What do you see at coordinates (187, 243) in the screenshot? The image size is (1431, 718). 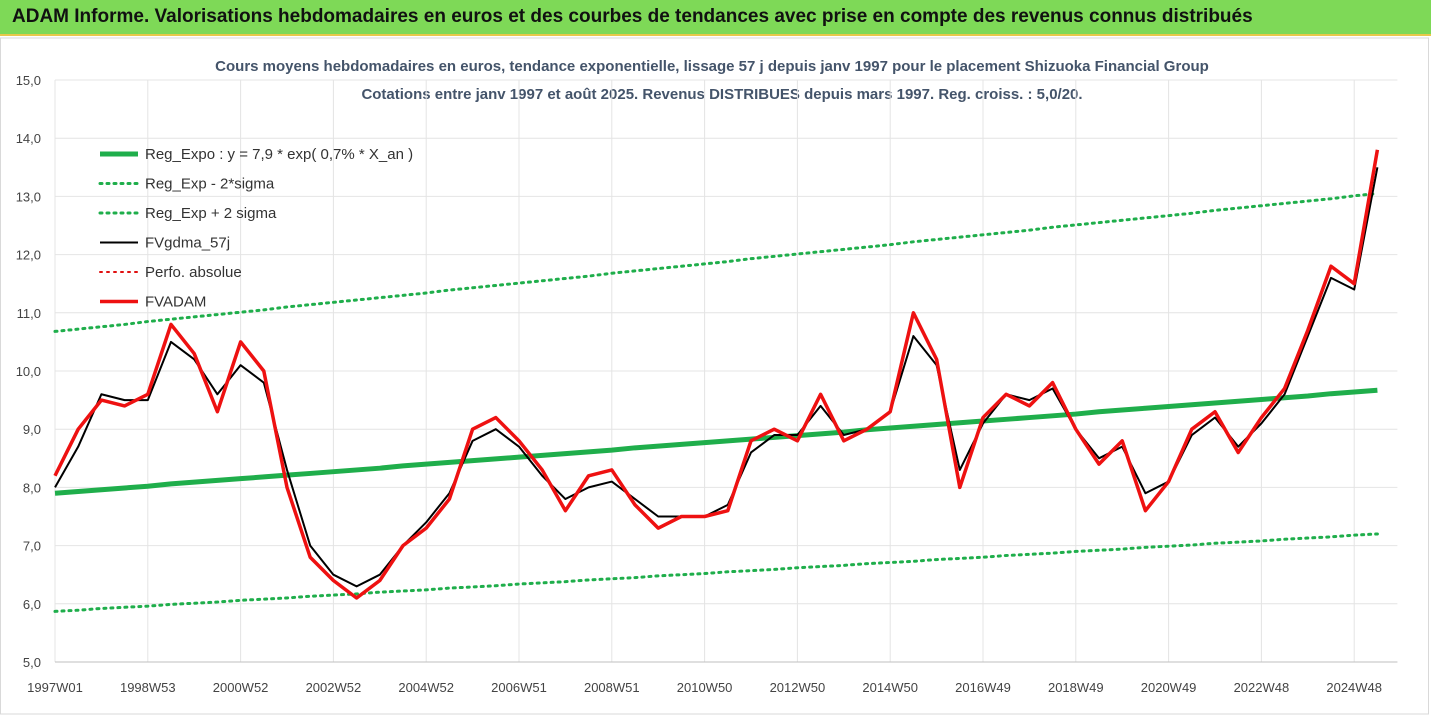 I see `legend-label: FVgdma_57j` at bounding box center [187, 243].